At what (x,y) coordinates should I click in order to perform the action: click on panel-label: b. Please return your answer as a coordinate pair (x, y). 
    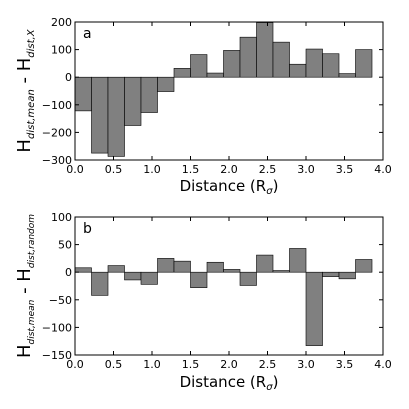
    Looking at the image, I should click on (87, 229).